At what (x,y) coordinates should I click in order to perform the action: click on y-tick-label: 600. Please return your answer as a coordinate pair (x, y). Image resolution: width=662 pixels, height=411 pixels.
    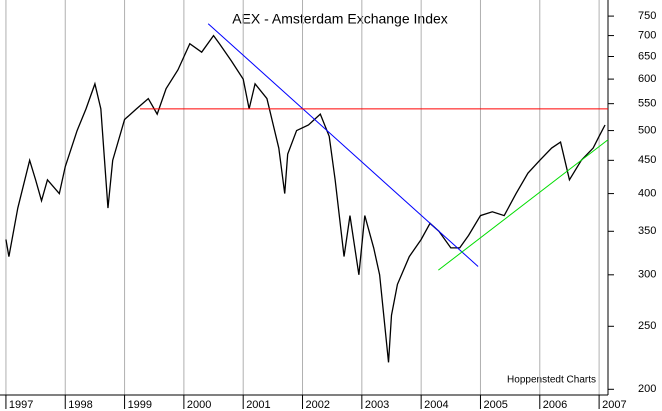
    Looking at the image, I should click on (647, 79).